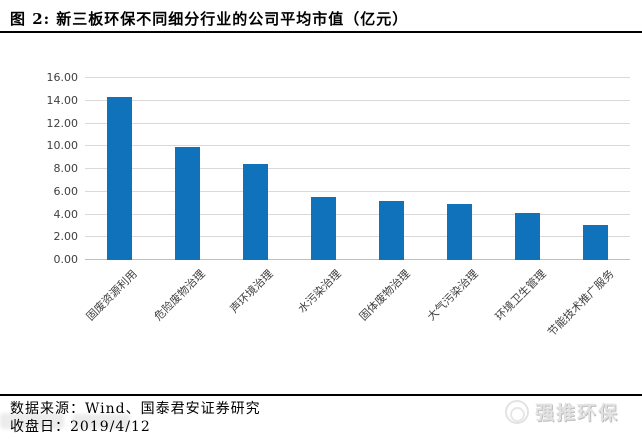 The image size is (642, 439). What do you see at coordinates (321, 32) in the screenshot?
I see `title-underline` at bounding box center [321, 32].